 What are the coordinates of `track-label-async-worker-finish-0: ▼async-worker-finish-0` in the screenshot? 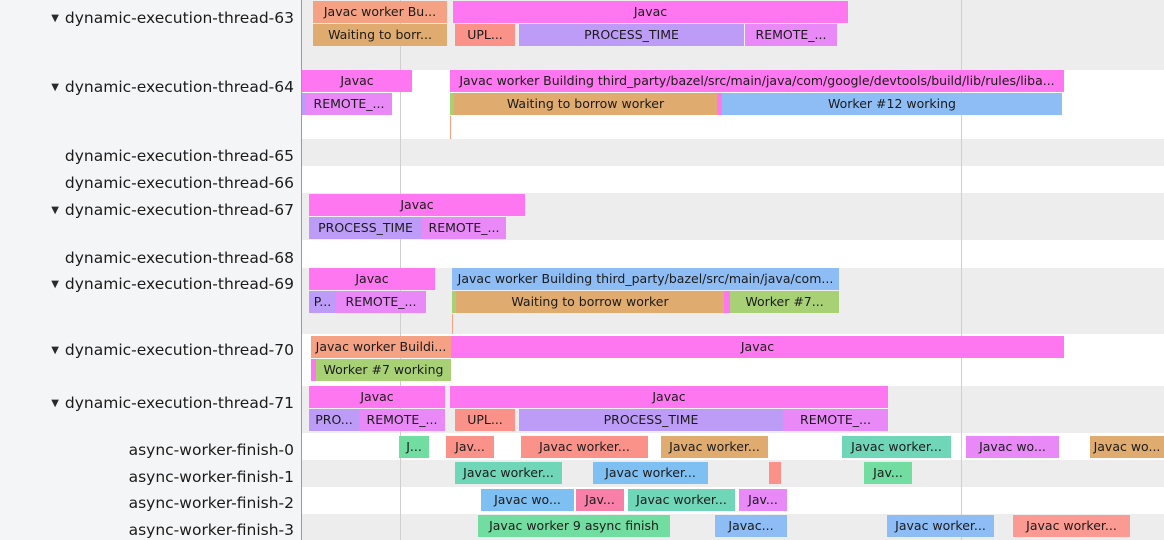 It's located at (147, 450).